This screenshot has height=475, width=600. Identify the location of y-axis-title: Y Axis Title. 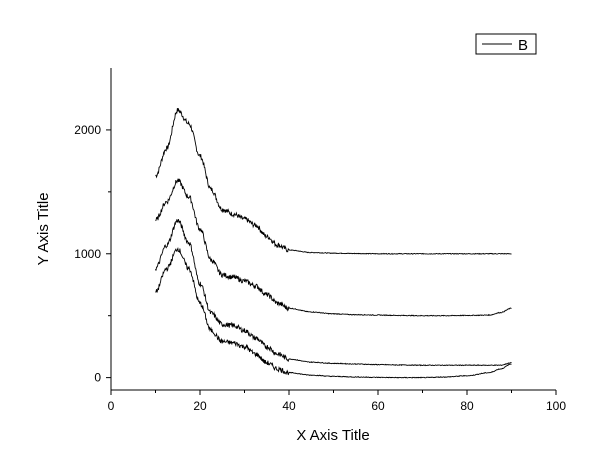
(43, 228).